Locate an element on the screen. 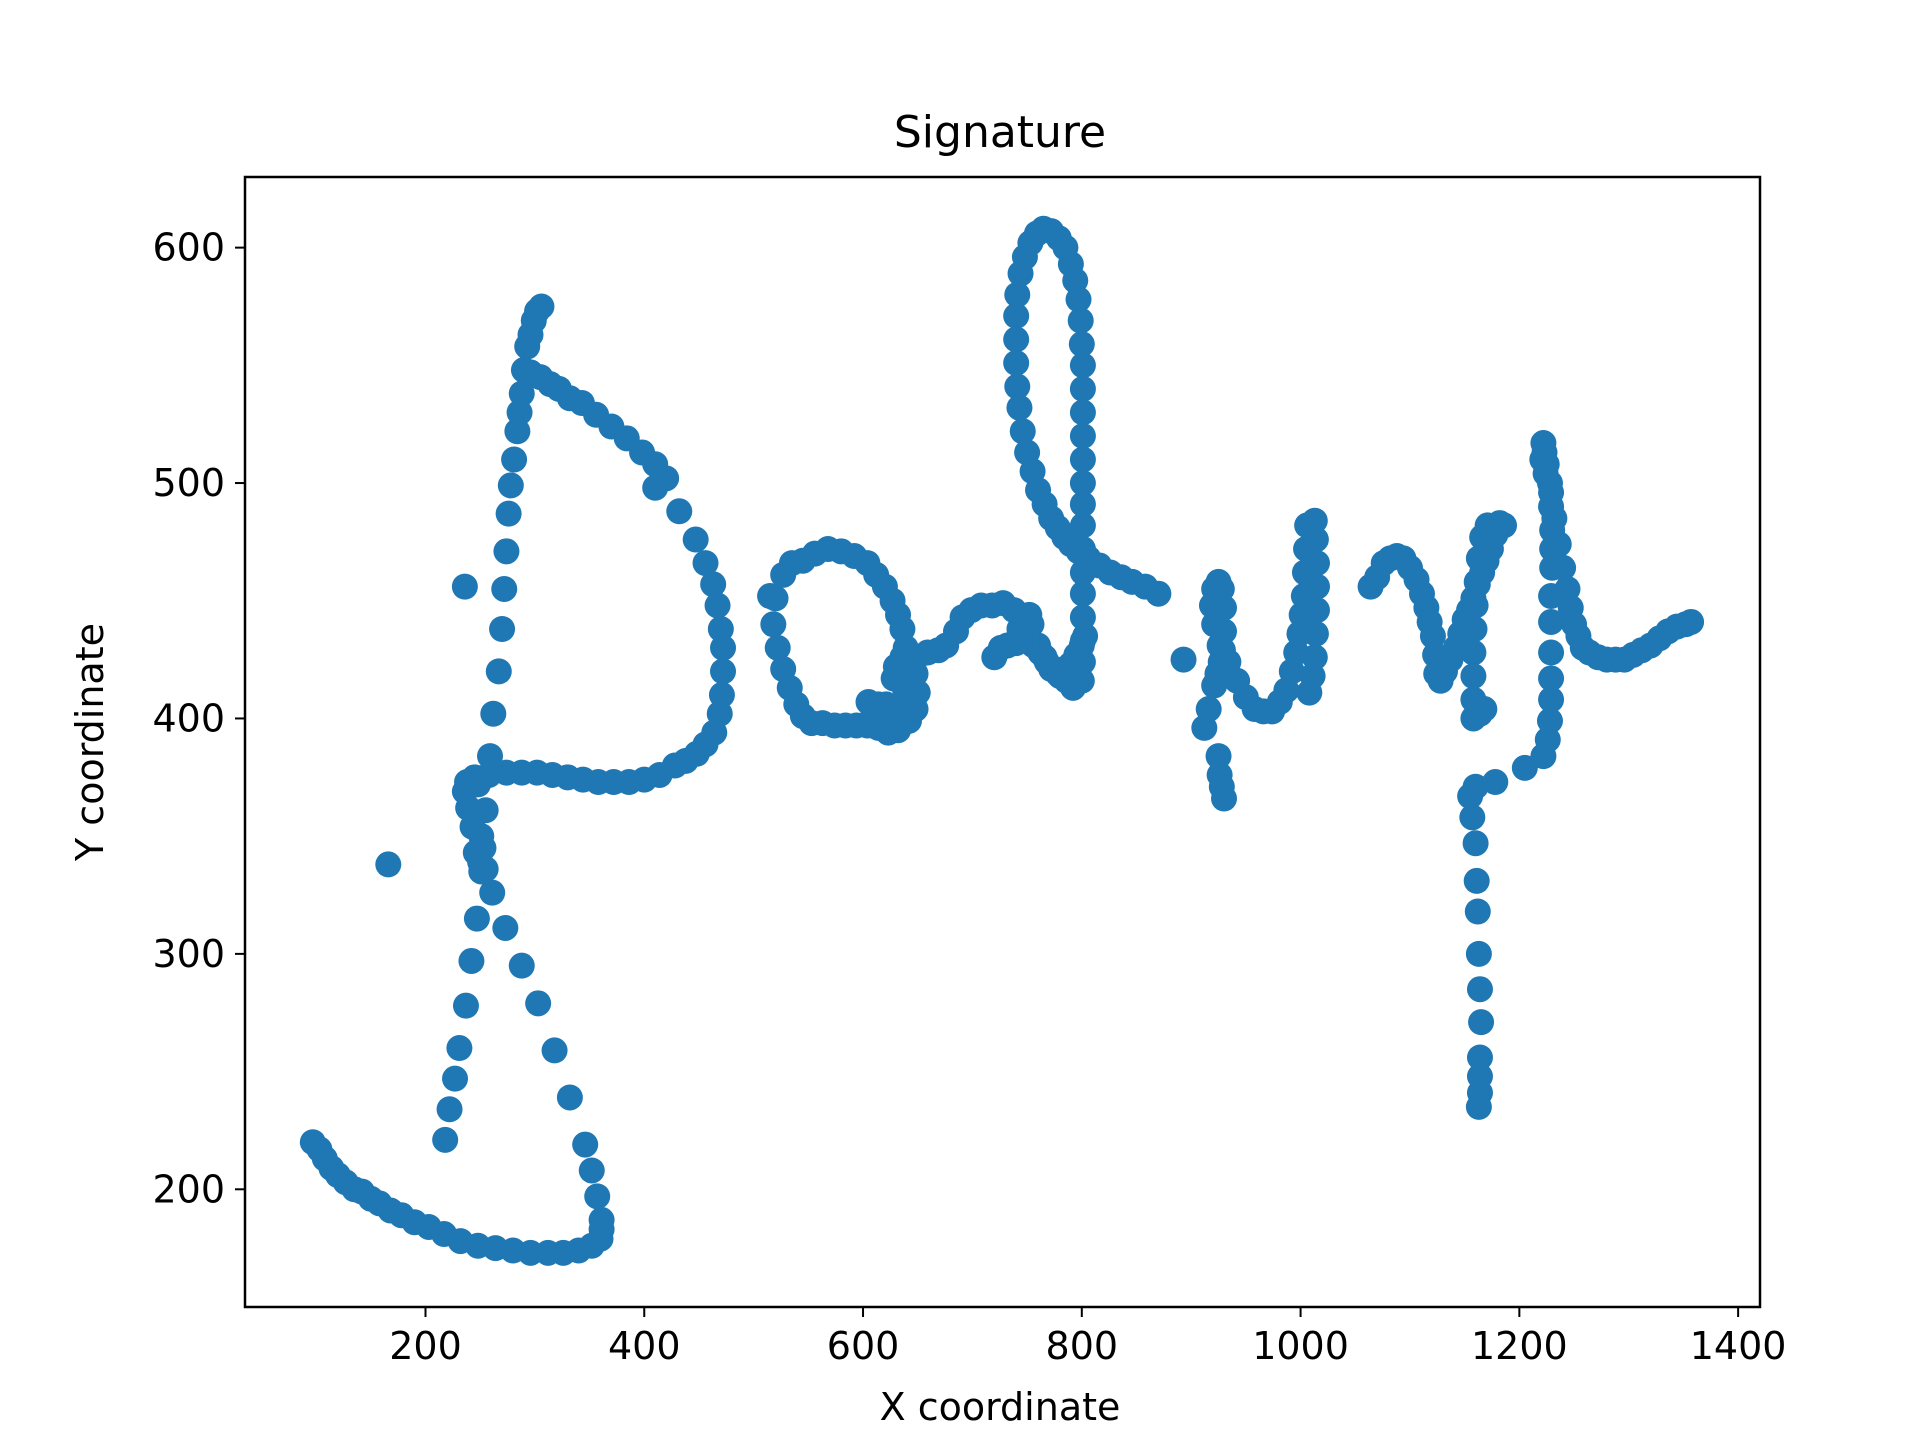 The width and height of the screenshot is (1920, 1440). y-tick-label: 500 is located at coordinates (188, 483).